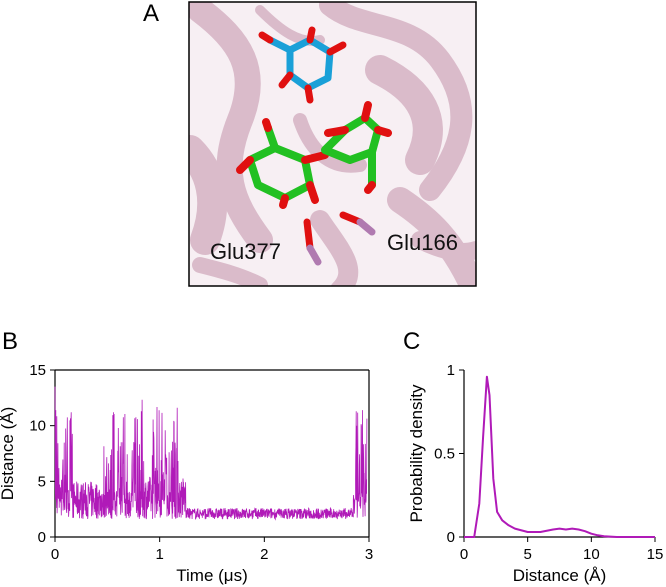  What do you see at coordinates (369, 554) in the screenshot?
I see `chart-b-x-tick-label: 3` at bounding box center [369, 554].